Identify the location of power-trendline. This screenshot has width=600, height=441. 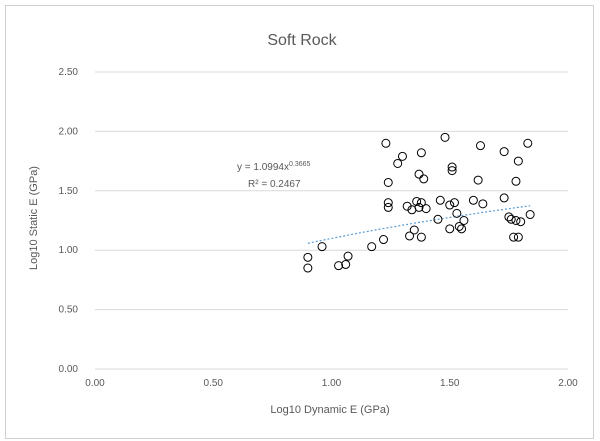
(419, 224).